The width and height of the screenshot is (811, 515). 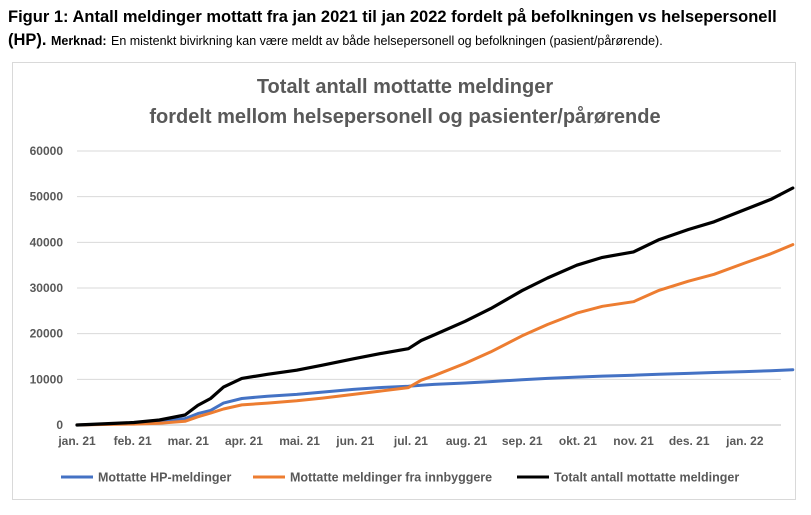 I want to click on legend-label: Mottatte HP-meldinger, so click(x=164, y=478).